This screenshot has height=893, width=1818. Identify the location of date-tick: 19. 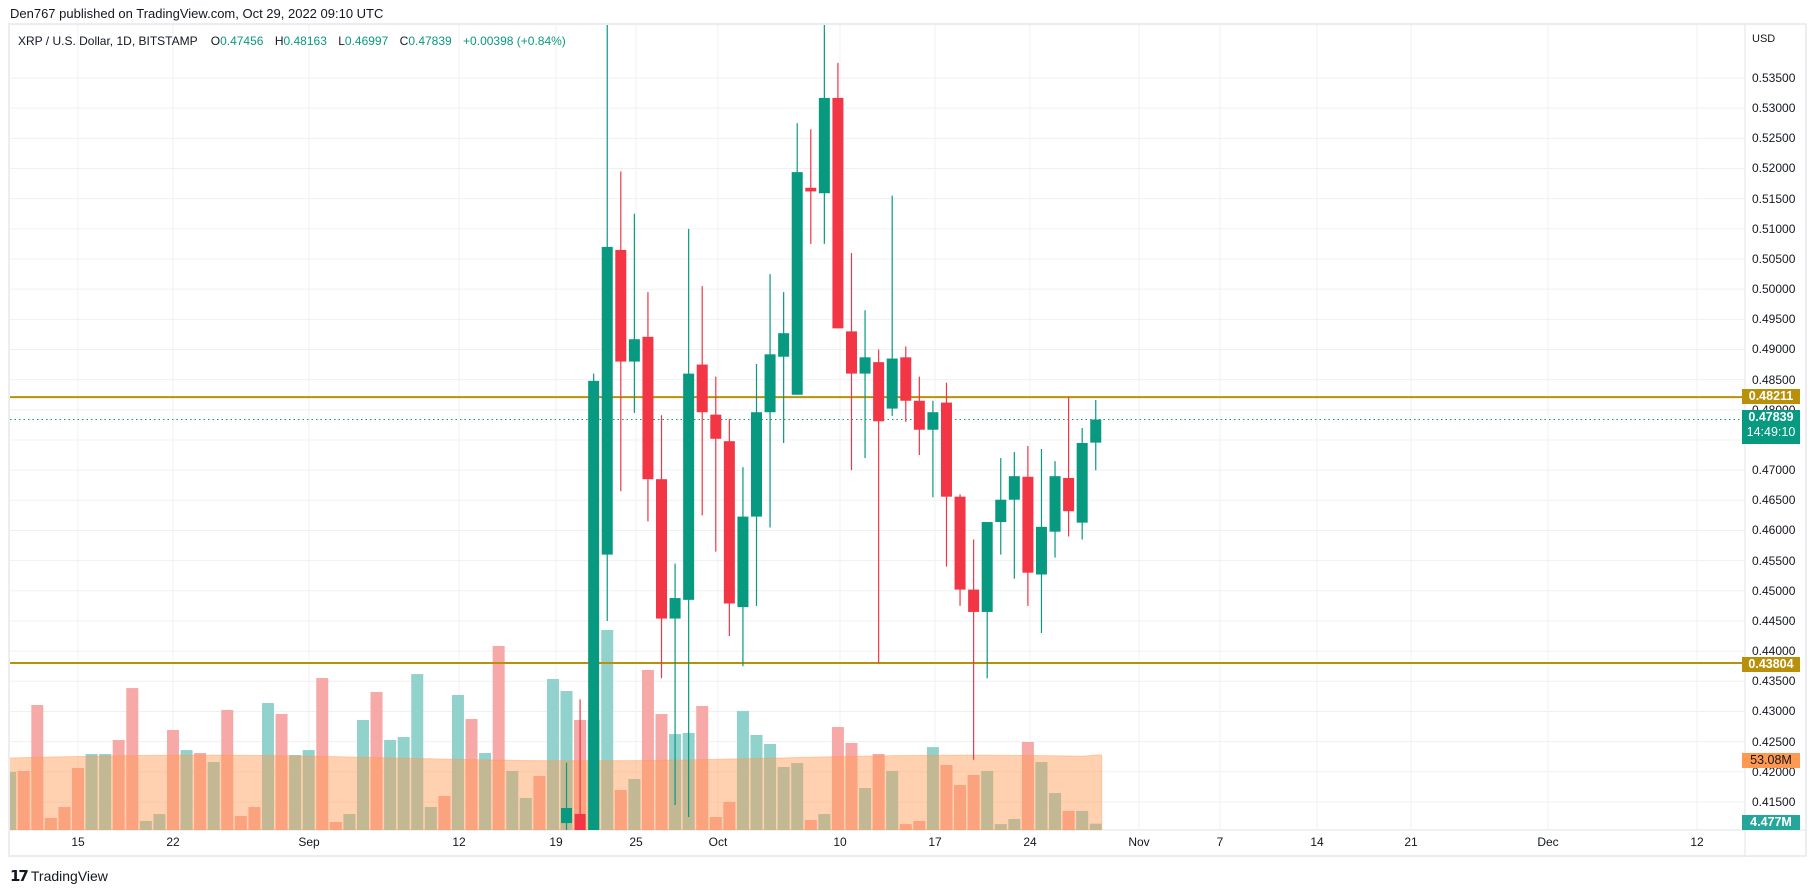
(556, 842).